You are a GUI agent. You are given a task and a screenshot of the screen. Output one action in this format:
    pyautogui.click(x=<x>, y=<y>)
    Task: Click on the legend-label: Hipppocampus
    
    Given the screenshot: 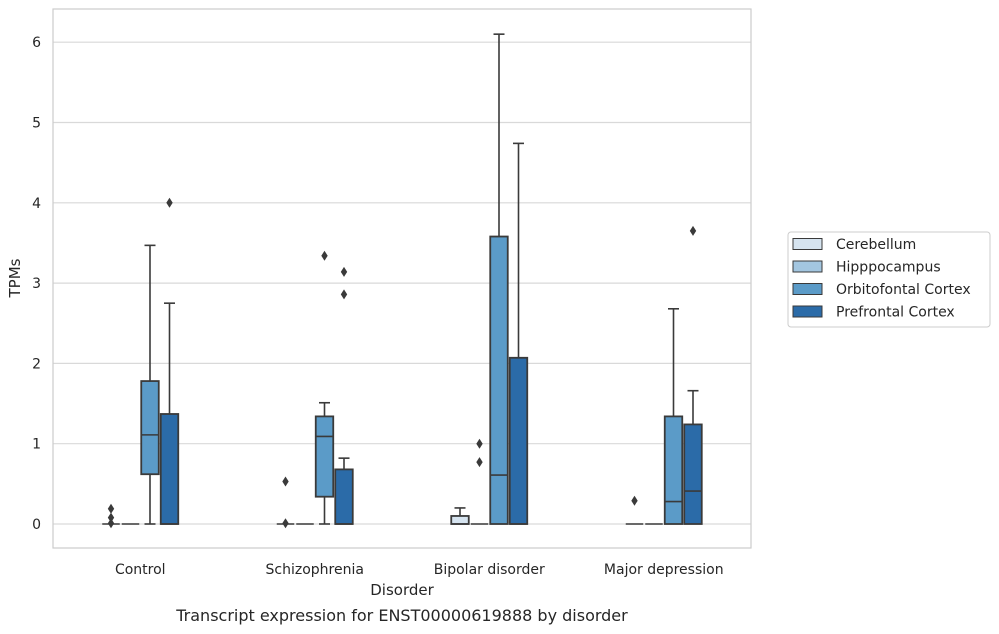 What is the action you would take?
    pyautogui.click(x=888, y=268)
    